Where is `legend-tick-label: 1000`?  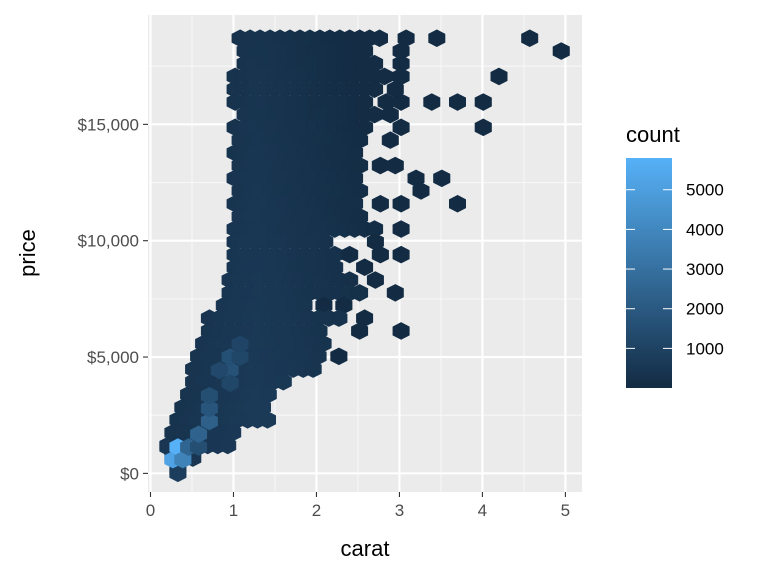 legend-tick-label: 1000 is located at coordinates (705, 348).